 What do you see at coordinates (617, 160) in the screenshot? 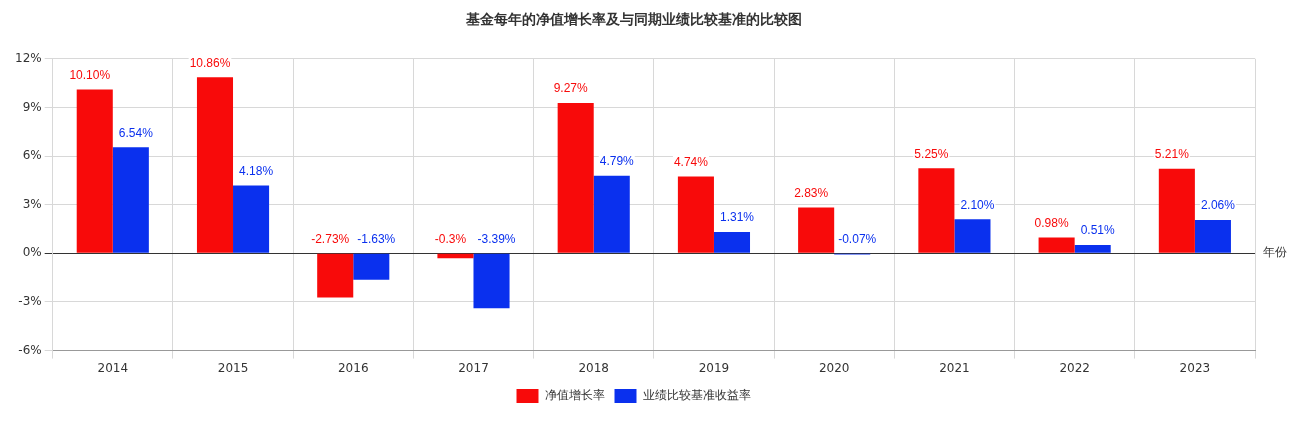
I see `data-label: 4.79%` at bounding box center [617, 160].